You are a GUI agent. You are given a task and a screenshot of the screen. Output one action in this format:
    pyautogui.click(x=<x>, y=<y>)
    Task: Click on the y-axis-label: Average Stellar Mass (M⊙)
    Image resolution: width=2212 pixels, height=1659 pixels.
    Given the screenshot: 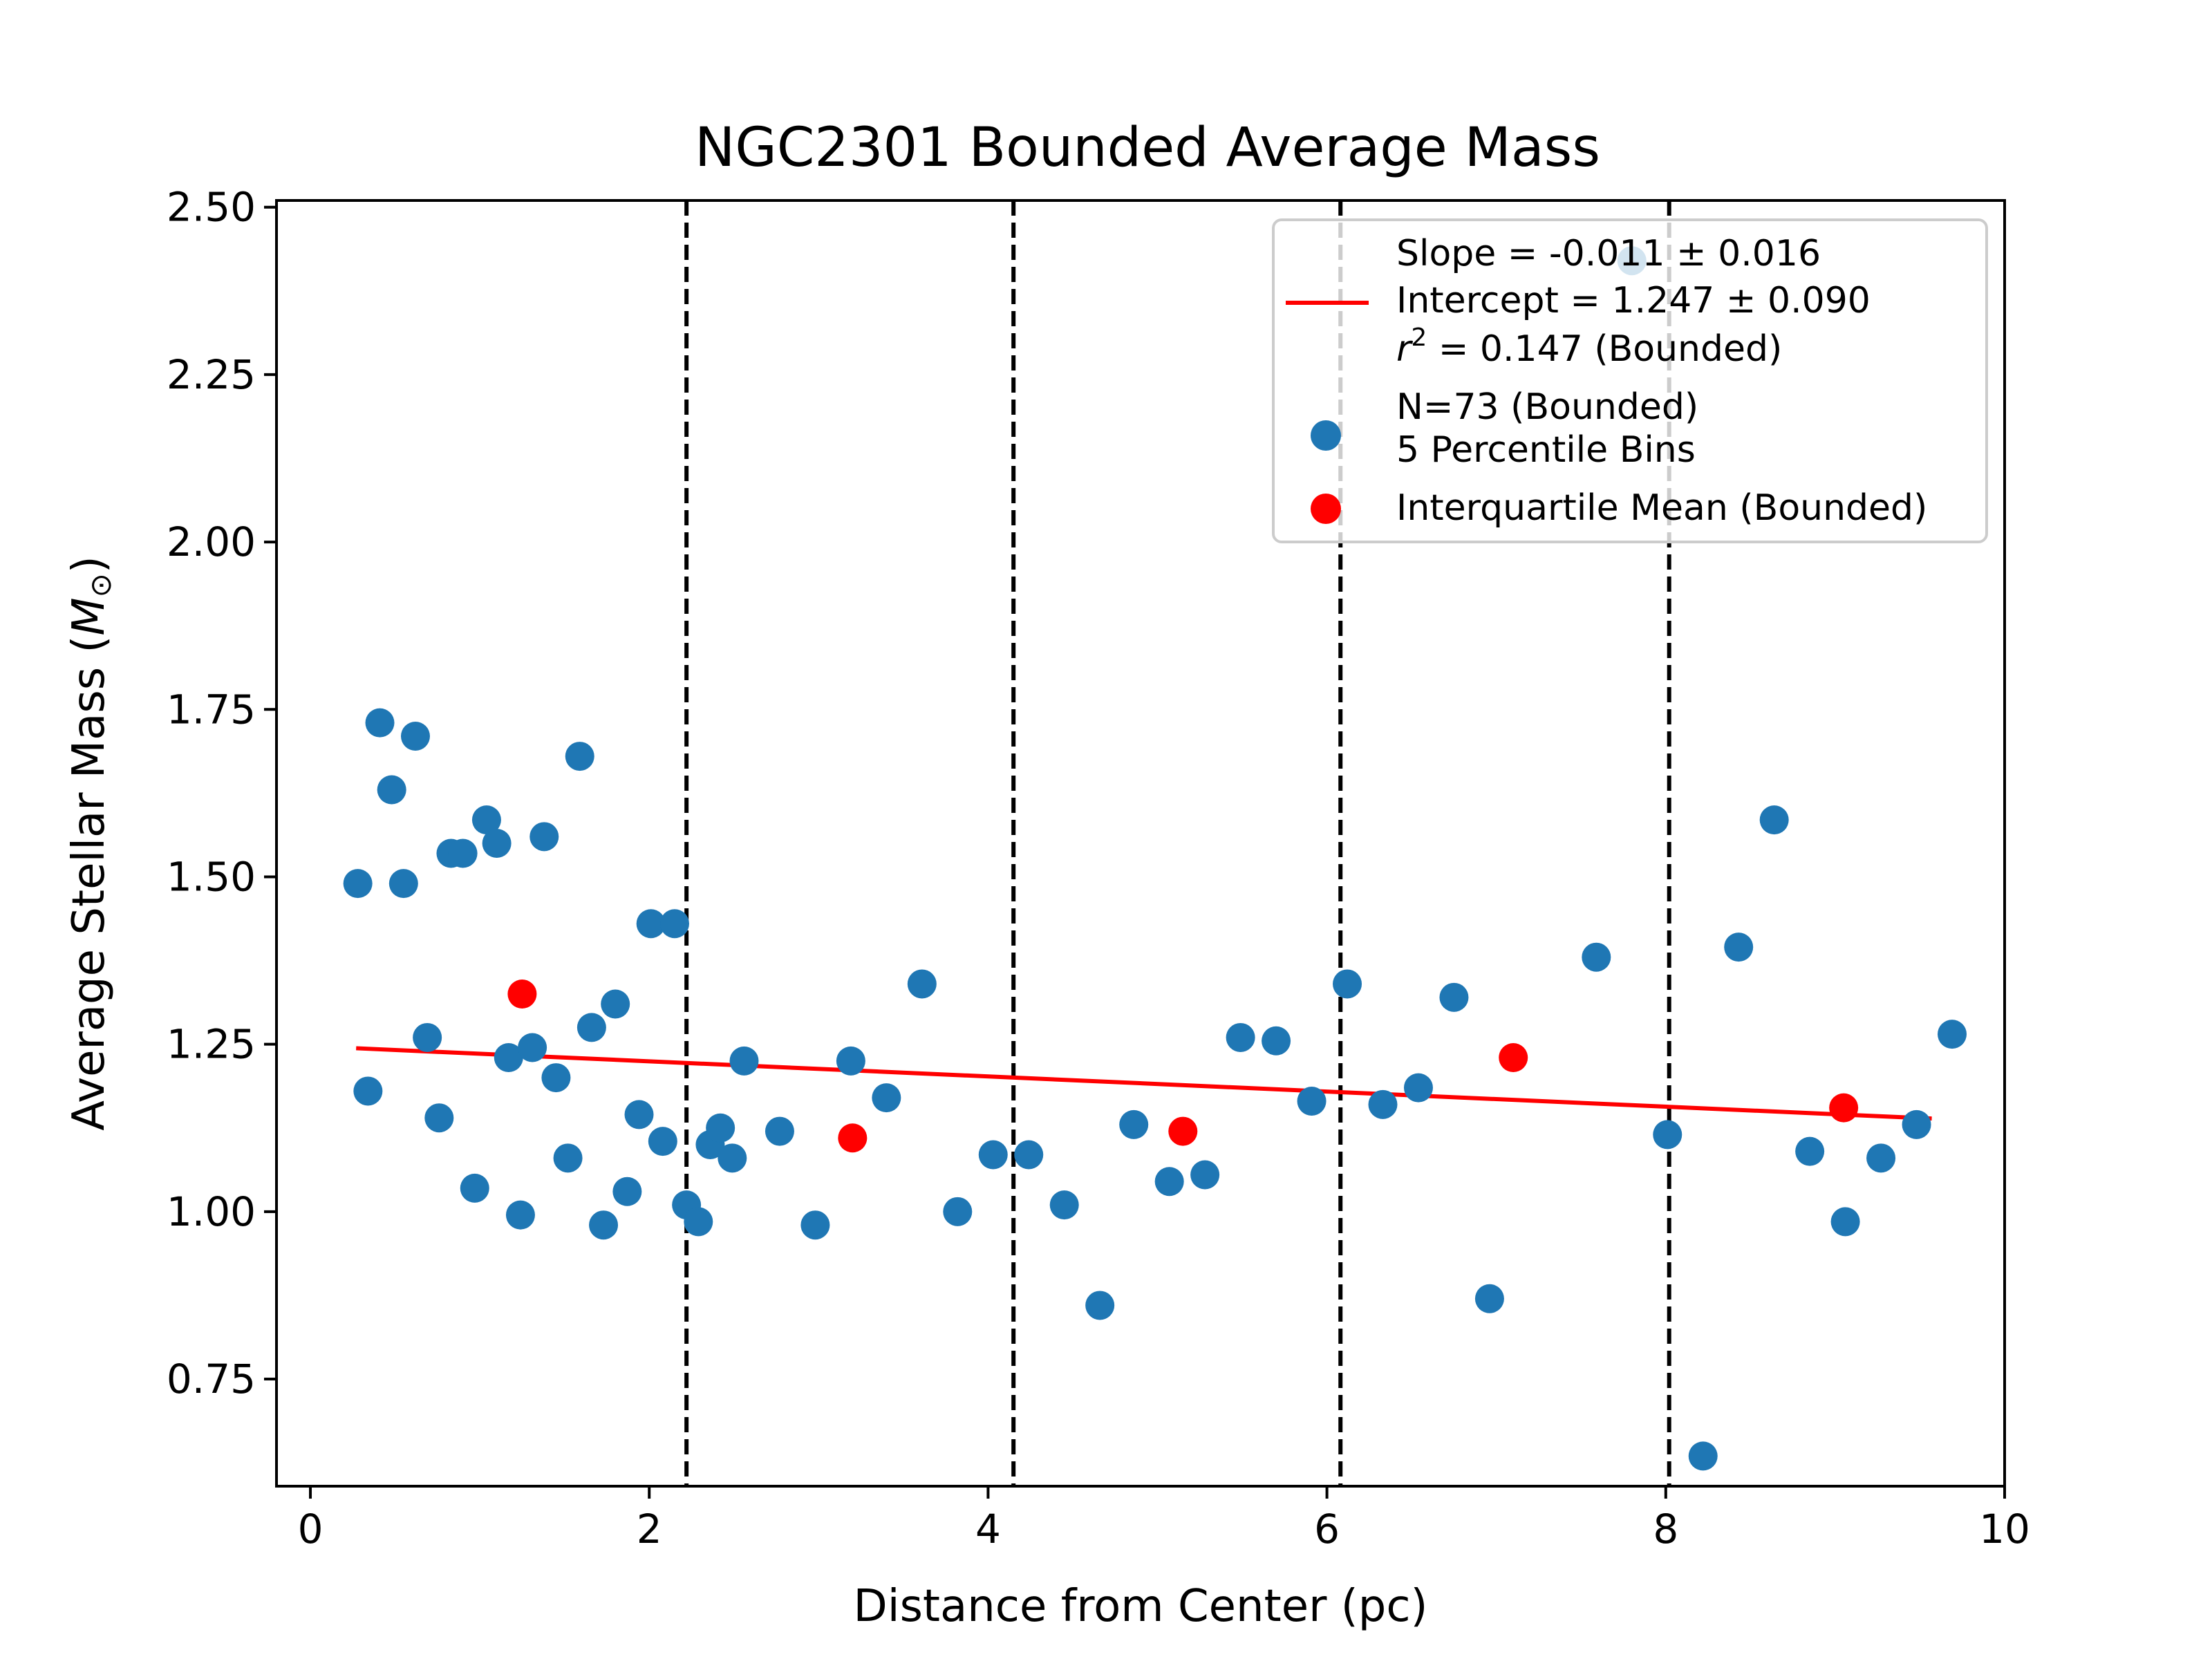 What is the action you would take?
    pyautogui.click(x=91, y=843)
    